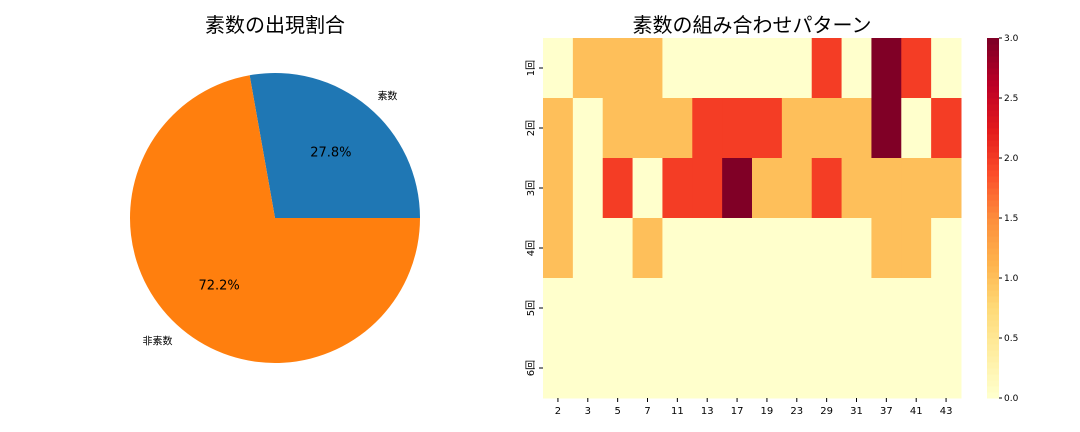 The image size is (1080, 432). Describe the element at coordinates (588, 411) in the screenshot. I see `x-tick-label: 3` at that location.